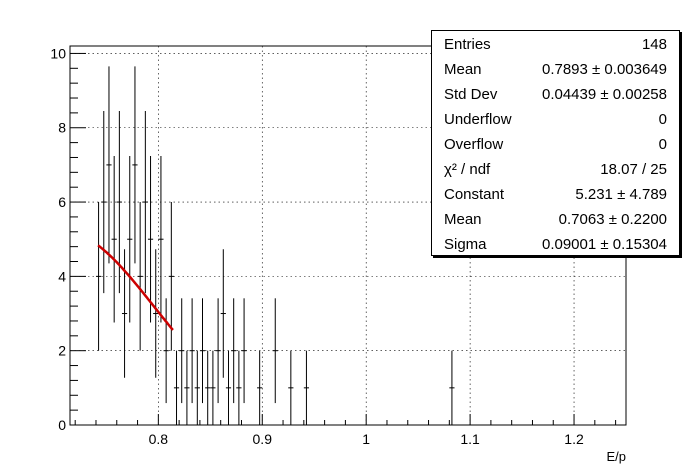 This screenshot has width=696, height=472. What do you see at coordinates (604, 69) in the screenshot?
I see `stats-value: 0.7893 ± 0.003649` at bounding box center [604, 69].